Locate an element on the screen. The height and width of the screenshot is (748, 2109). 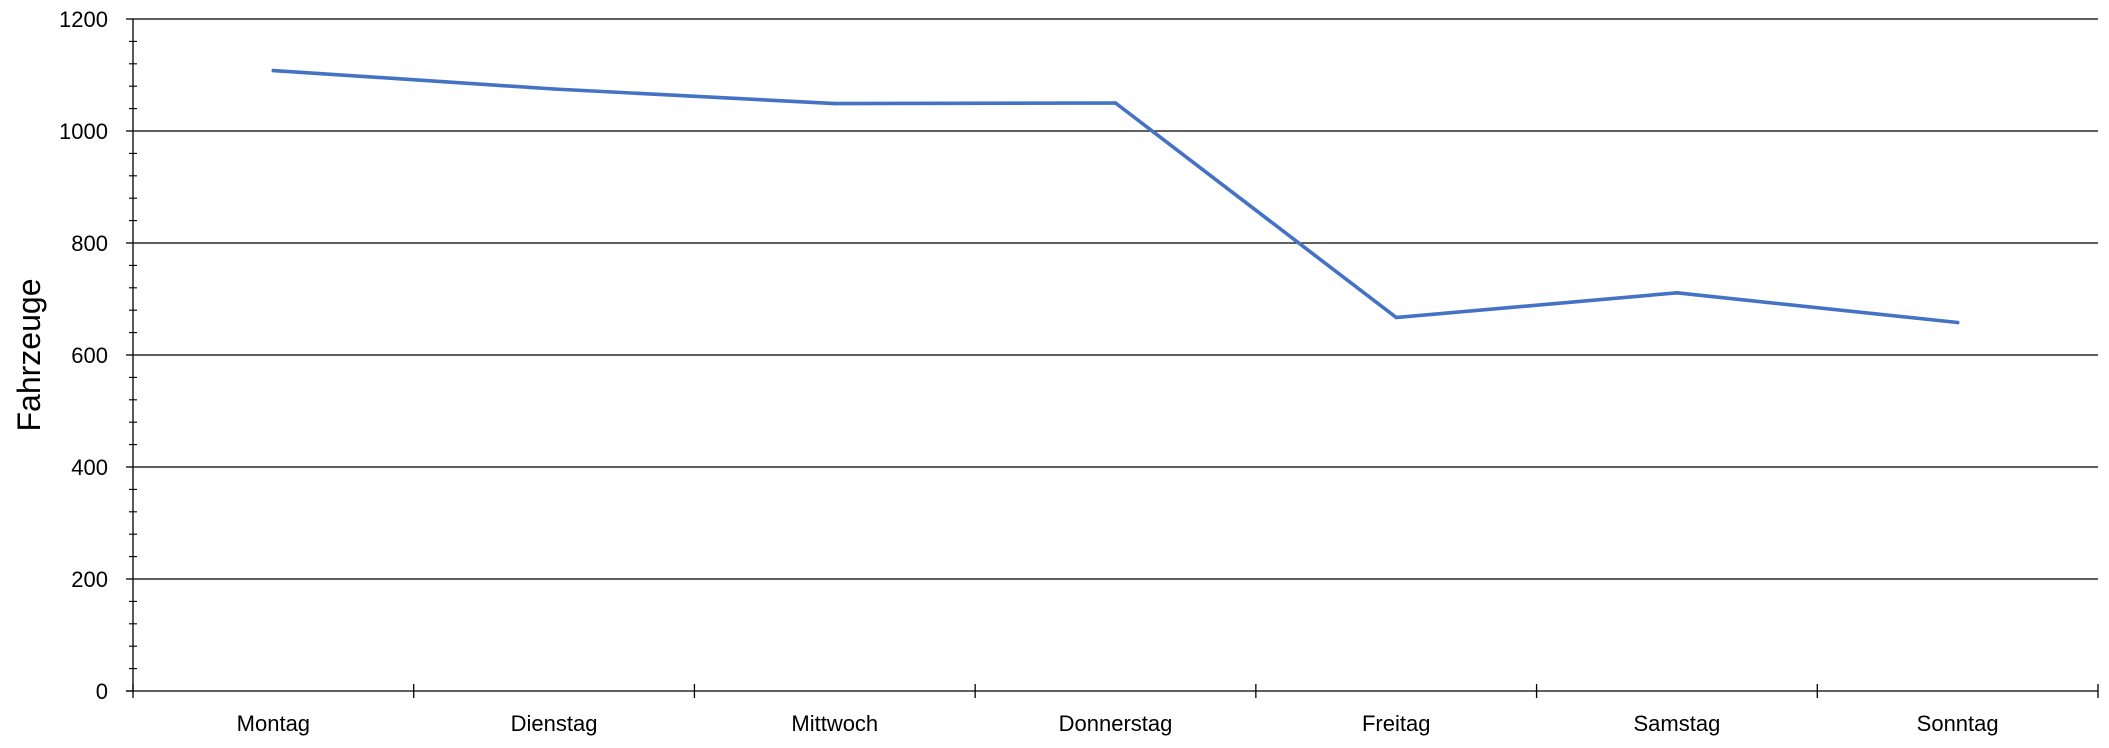
x-tick-label: Freitag is located at coordinates (1396, 723).